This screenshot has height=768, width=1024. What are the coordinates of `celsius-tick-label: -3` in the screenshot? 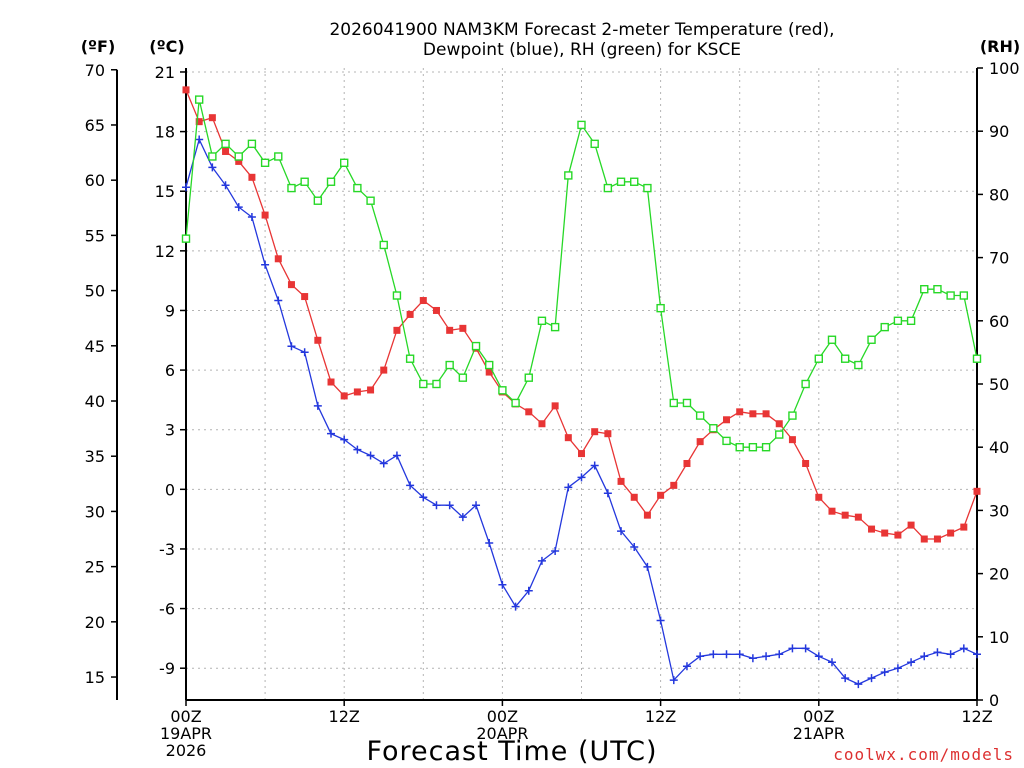 It's located at (167, 549).